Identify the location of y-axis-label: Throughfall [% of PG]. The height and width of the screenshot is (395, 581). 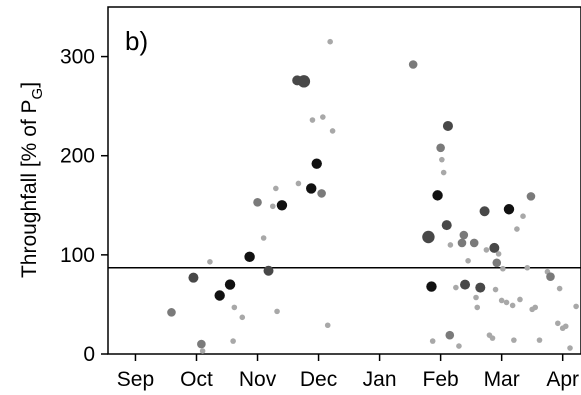
(32, 180).